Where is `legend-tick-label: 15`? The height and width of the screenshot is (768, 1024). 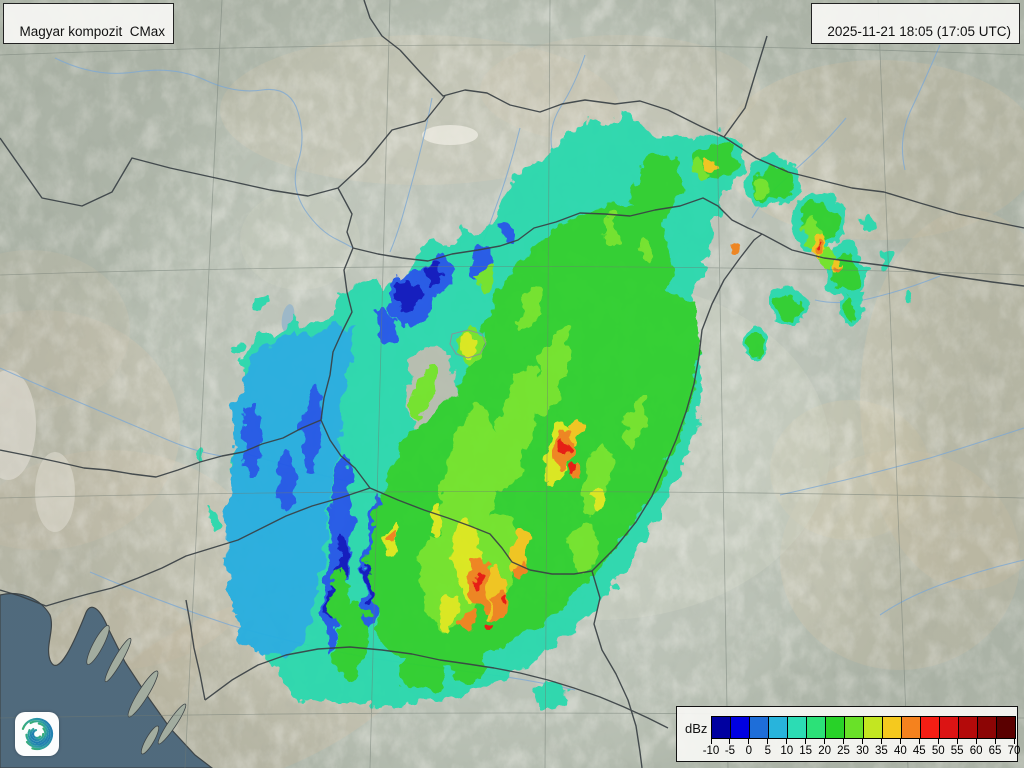 legend-tick-label: 15 is located at coordinates (806, 751).